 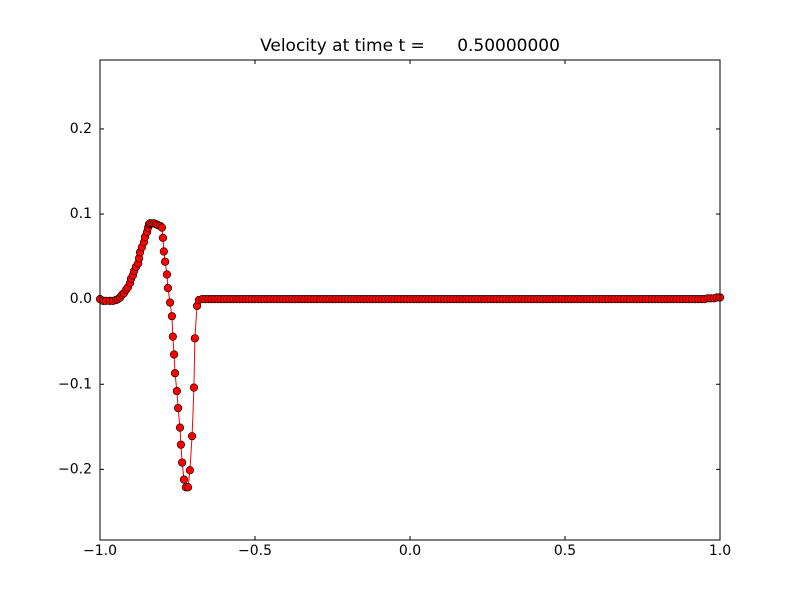 I want to click on x-tick-label: 0.5, so click(x=565, y=551).